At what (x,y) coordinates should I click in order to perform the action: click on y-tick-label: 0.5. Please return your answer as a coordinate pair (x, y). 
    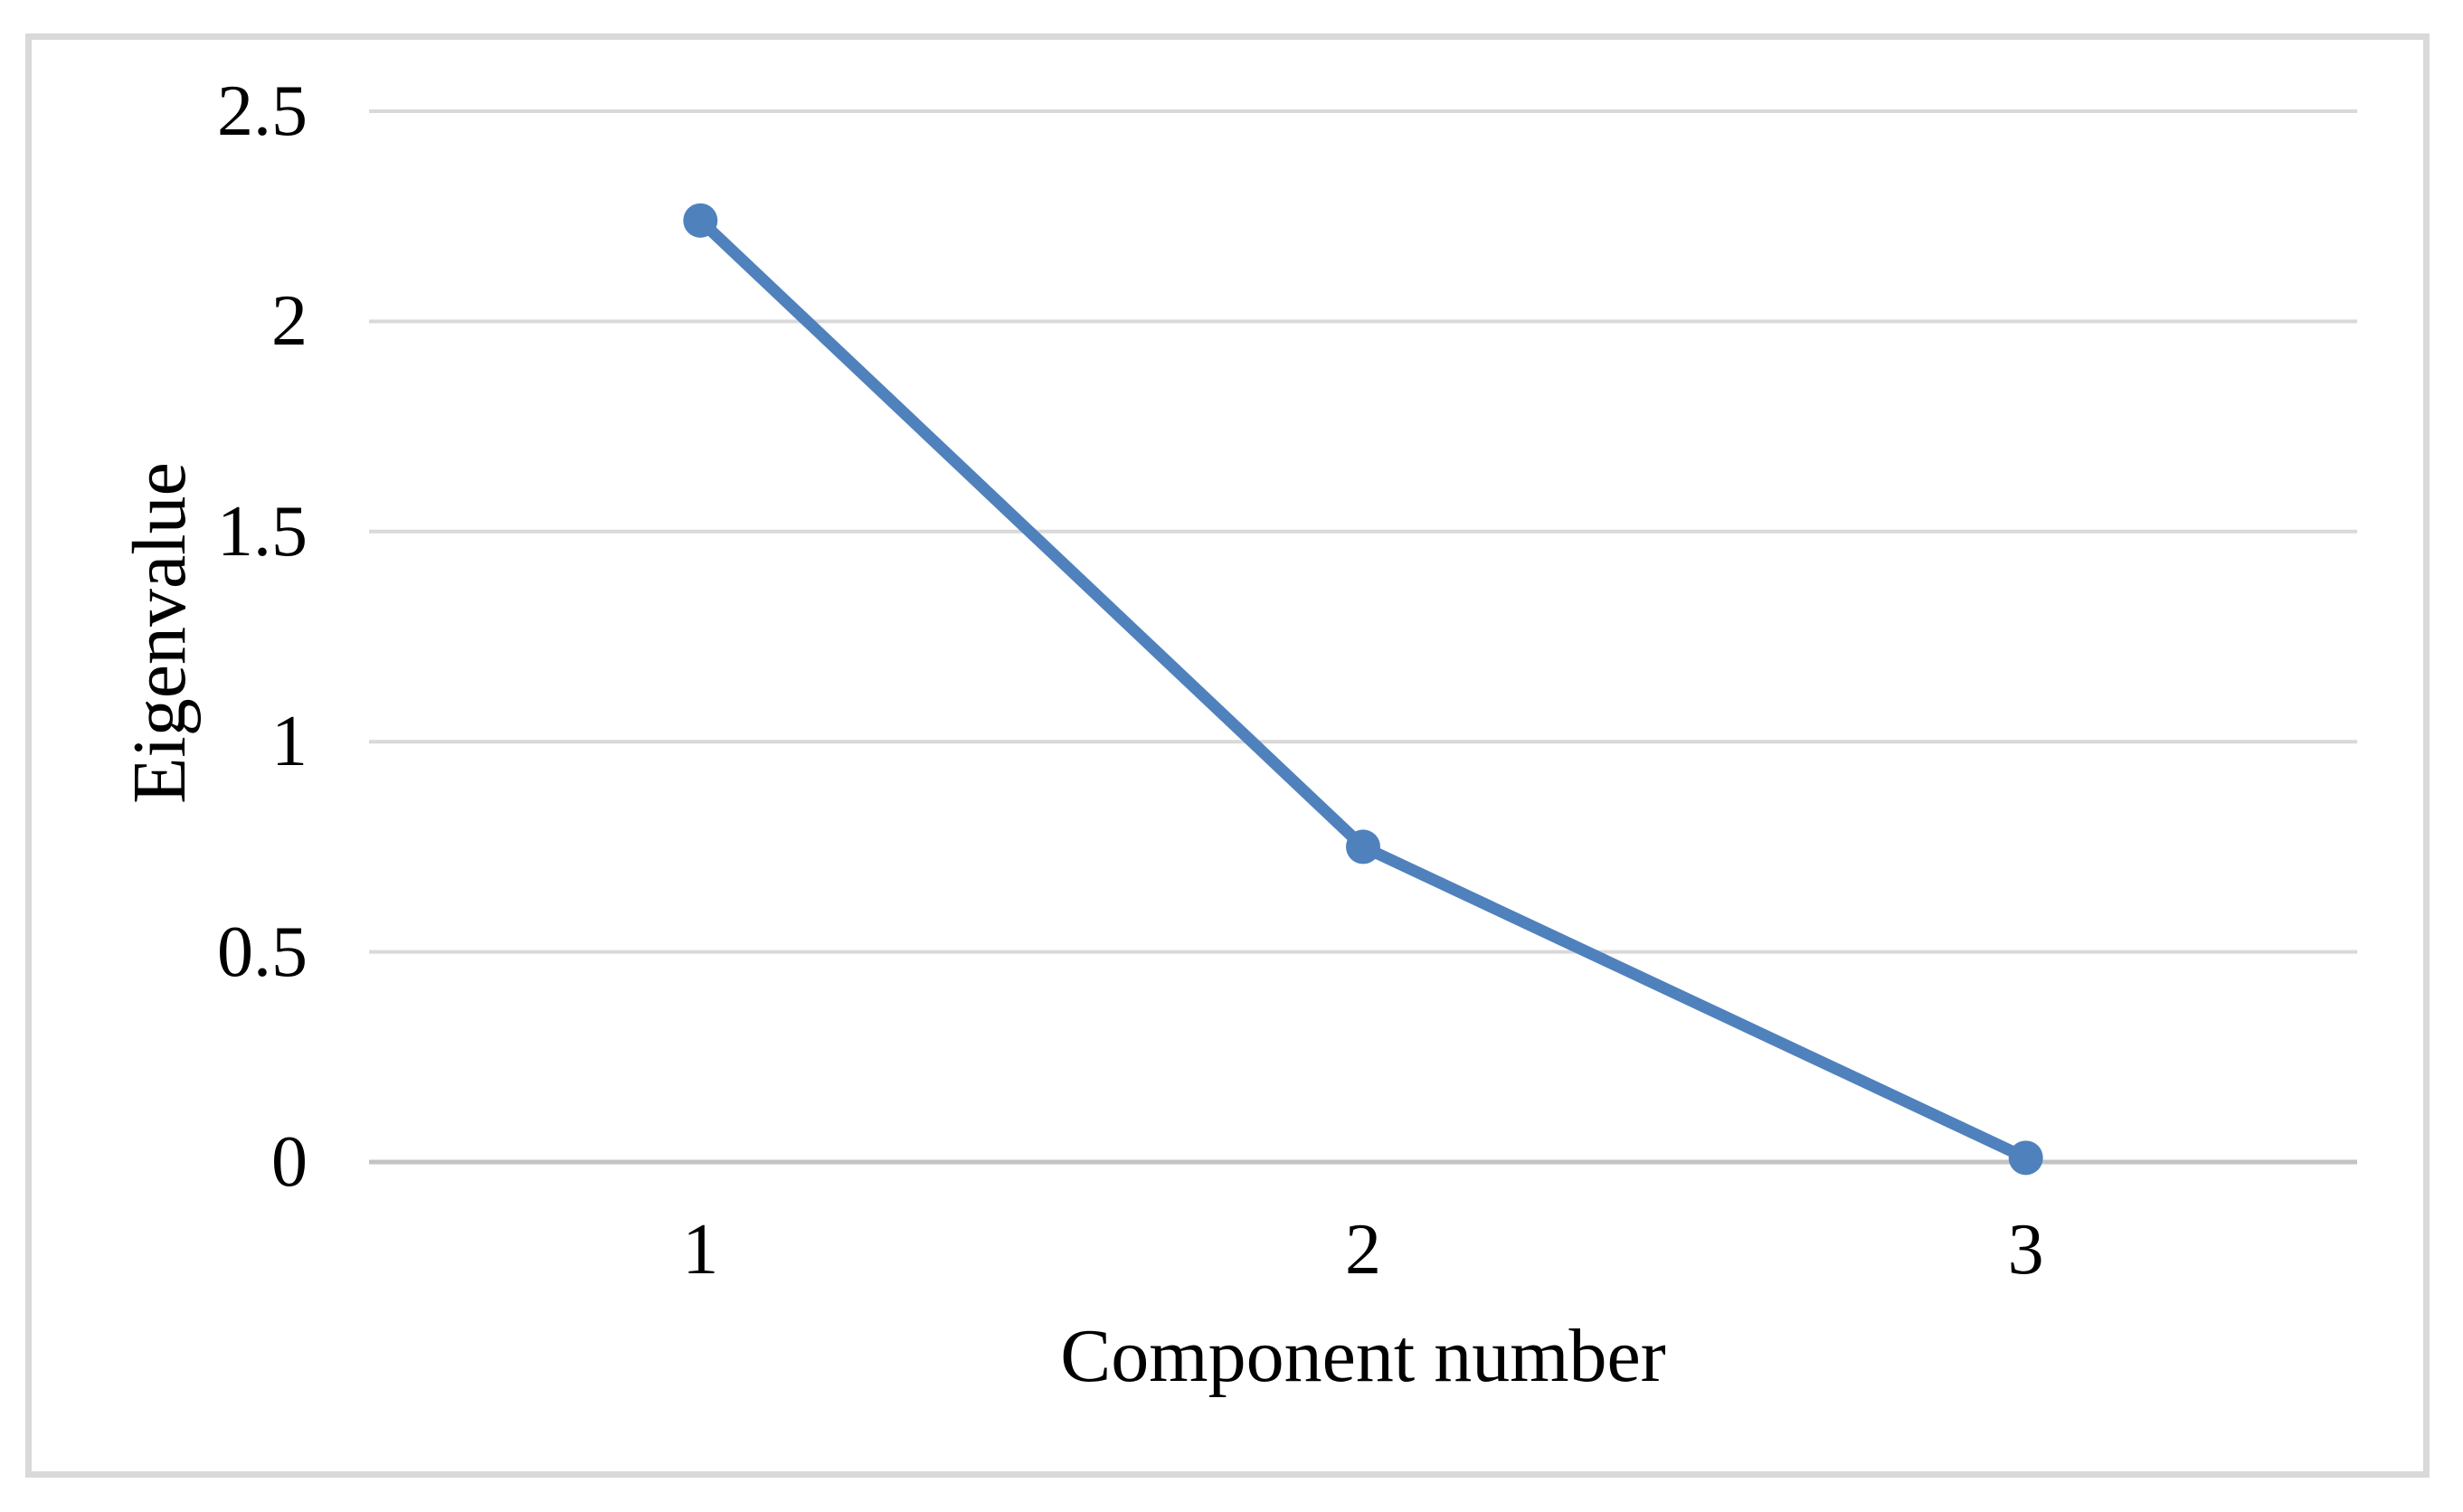
    Looking at the image, I should click on (262, 952).